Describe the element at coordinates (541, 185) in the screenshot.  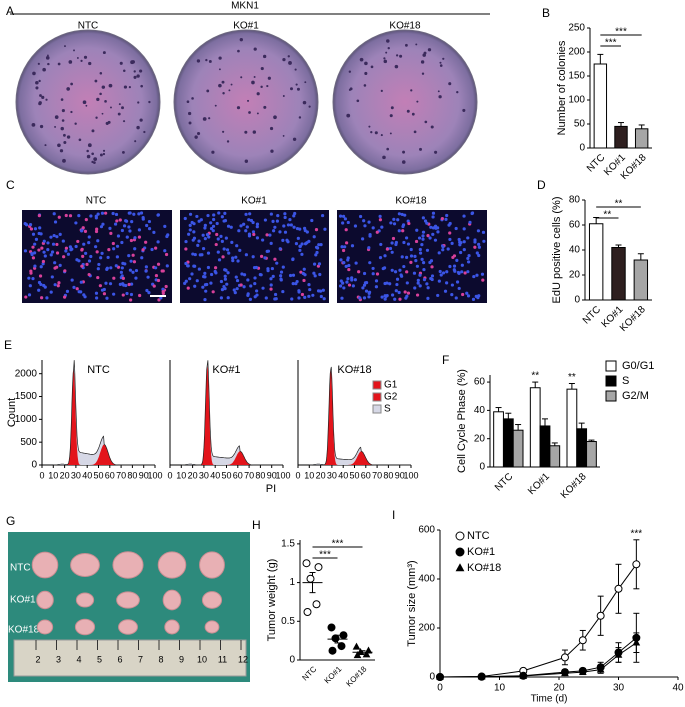
I see `panel-label: D` at that location.